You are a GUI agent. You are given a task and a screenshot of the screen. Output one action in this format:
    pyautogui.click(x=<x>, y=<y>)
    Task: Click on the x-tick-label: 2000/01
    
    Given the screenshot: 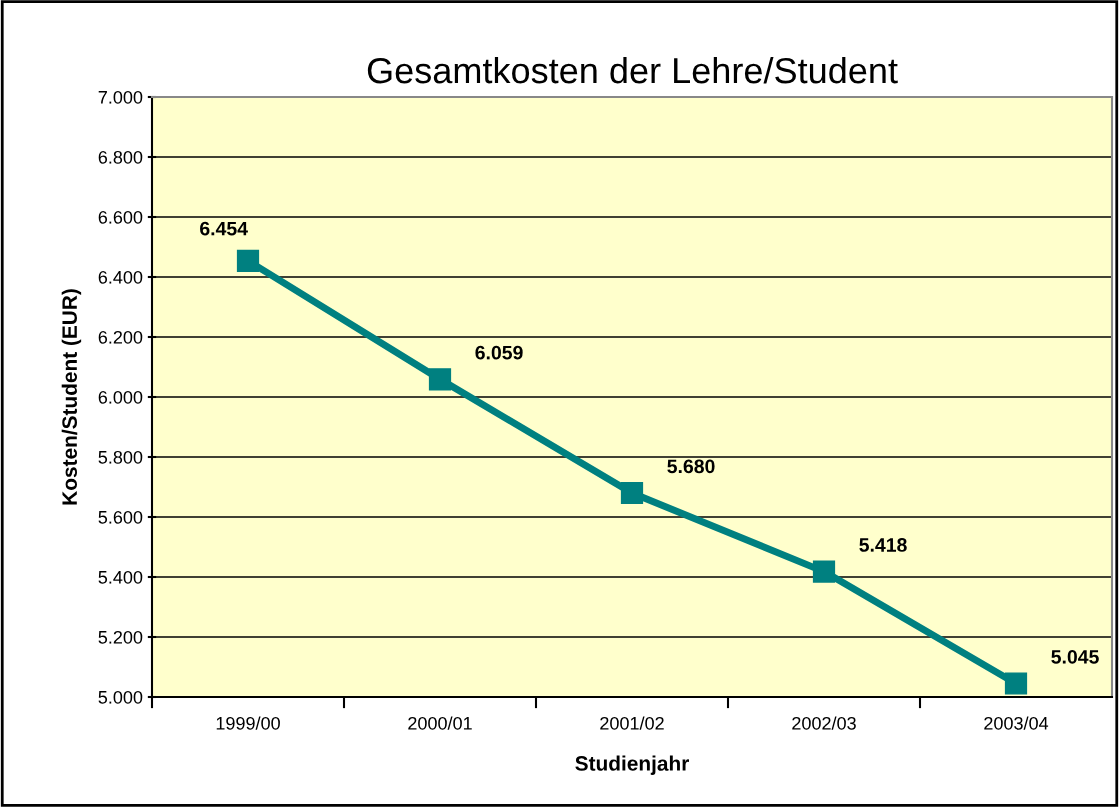 What is the action you would take?
    pyautogui.click(x=440, y=723)
    